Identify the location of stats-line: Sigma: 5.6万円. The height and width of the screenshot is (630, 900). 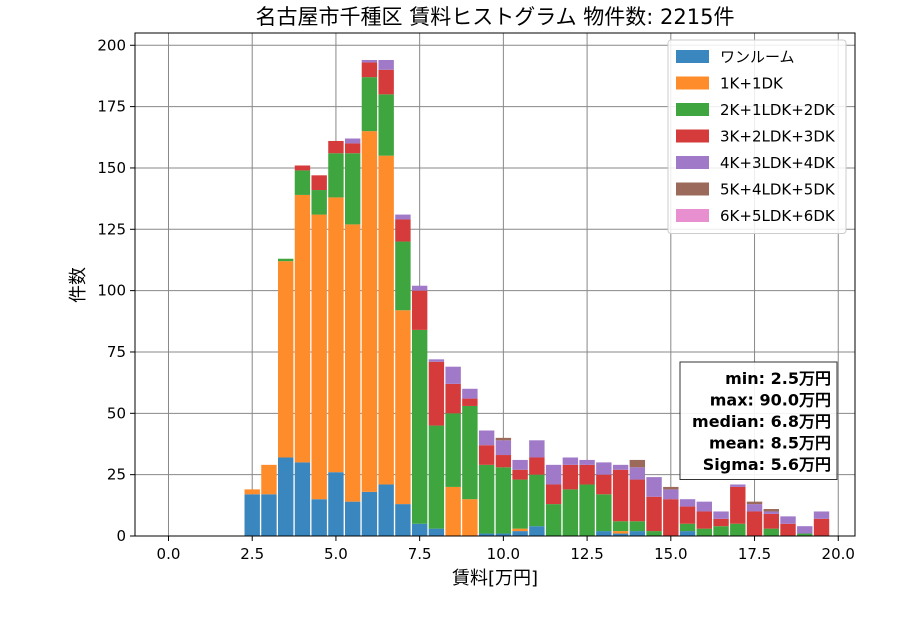
(767, 464).